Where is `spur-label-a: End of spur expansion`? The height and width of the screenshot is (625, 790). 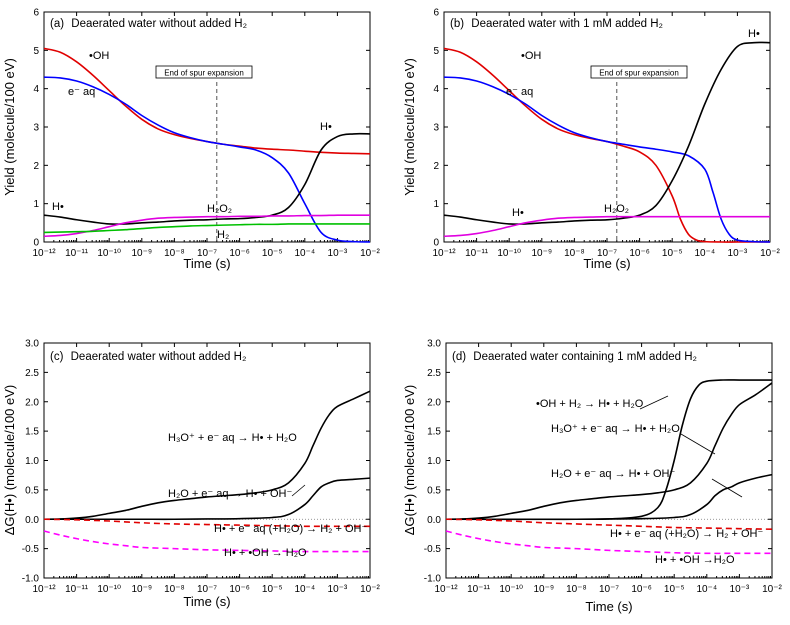
spur-label-a: End of spur expansion is located at coordinates (204, 73).